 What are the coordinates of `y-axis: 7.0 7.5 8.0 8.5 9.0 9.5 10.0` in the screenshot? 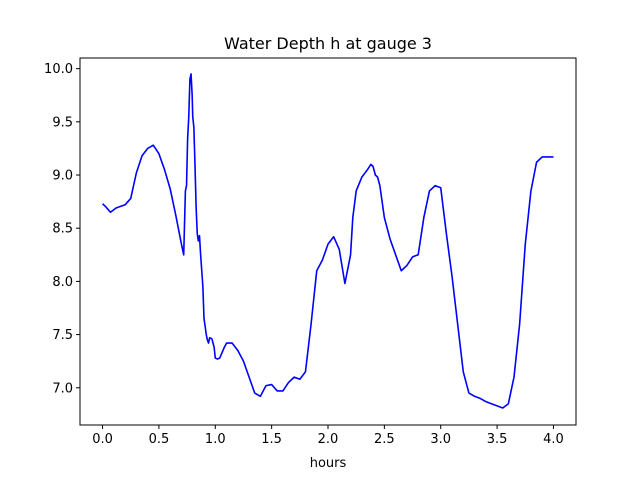 It's located at (62, 229).